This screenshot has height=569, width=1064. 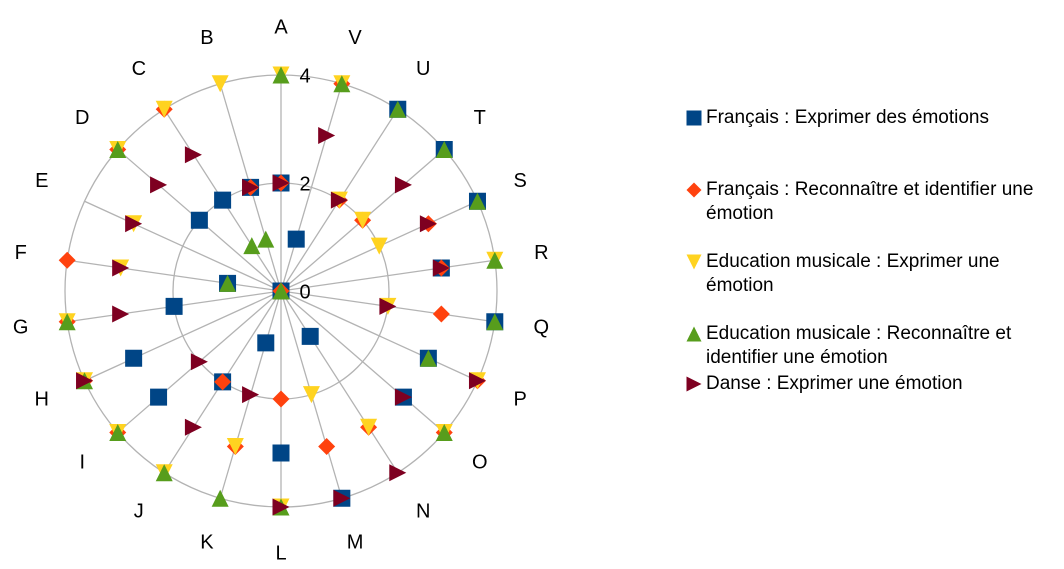 What do you see at coordinates (423, 69) in the screenshot?
I see `category-label: U` at bounding box center [423, 69].